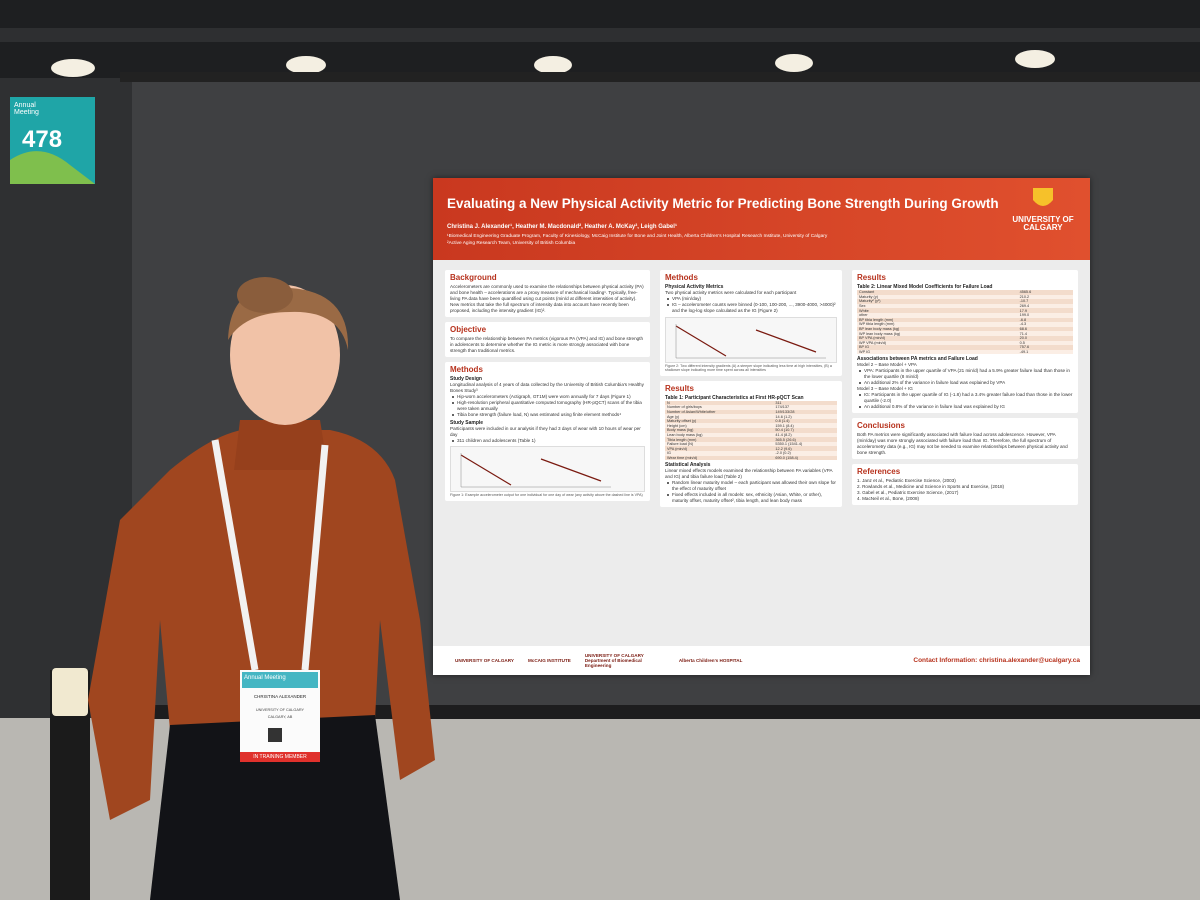  Describe the element at coordinates (1045, 338) in the screenshot. I see `table-cell: 20.0` at that location.